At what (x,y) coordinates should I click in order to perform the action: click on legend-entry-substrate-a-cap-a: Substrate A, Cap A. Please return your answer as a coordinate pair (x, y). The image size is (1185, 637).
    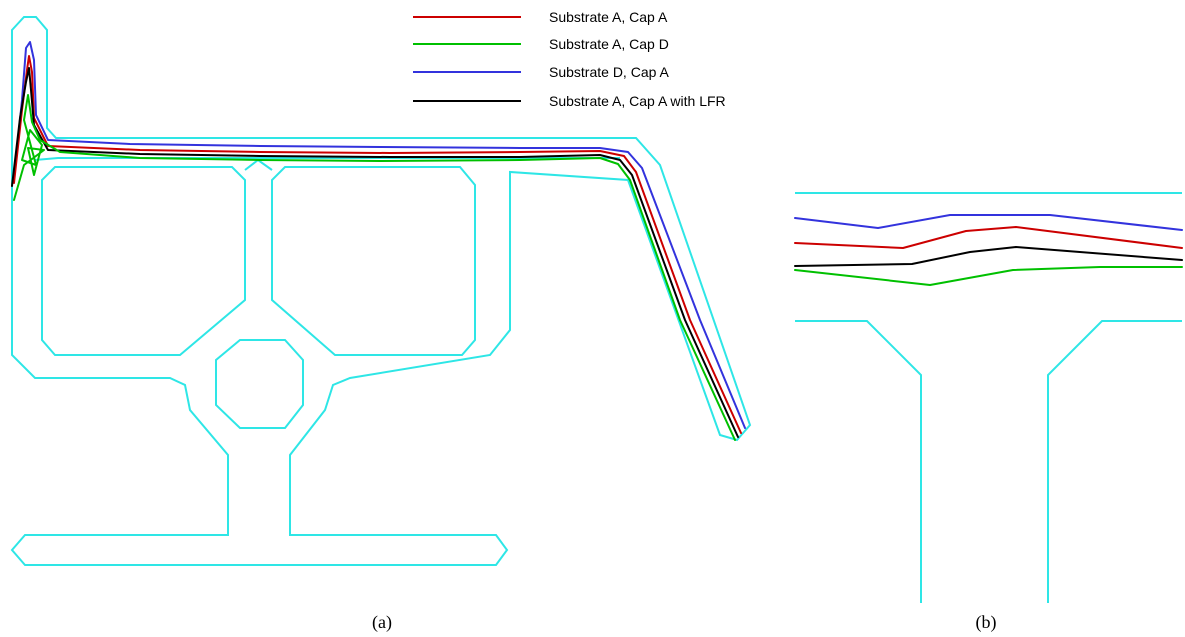
    Looking at the image, I should click on (540, 17).